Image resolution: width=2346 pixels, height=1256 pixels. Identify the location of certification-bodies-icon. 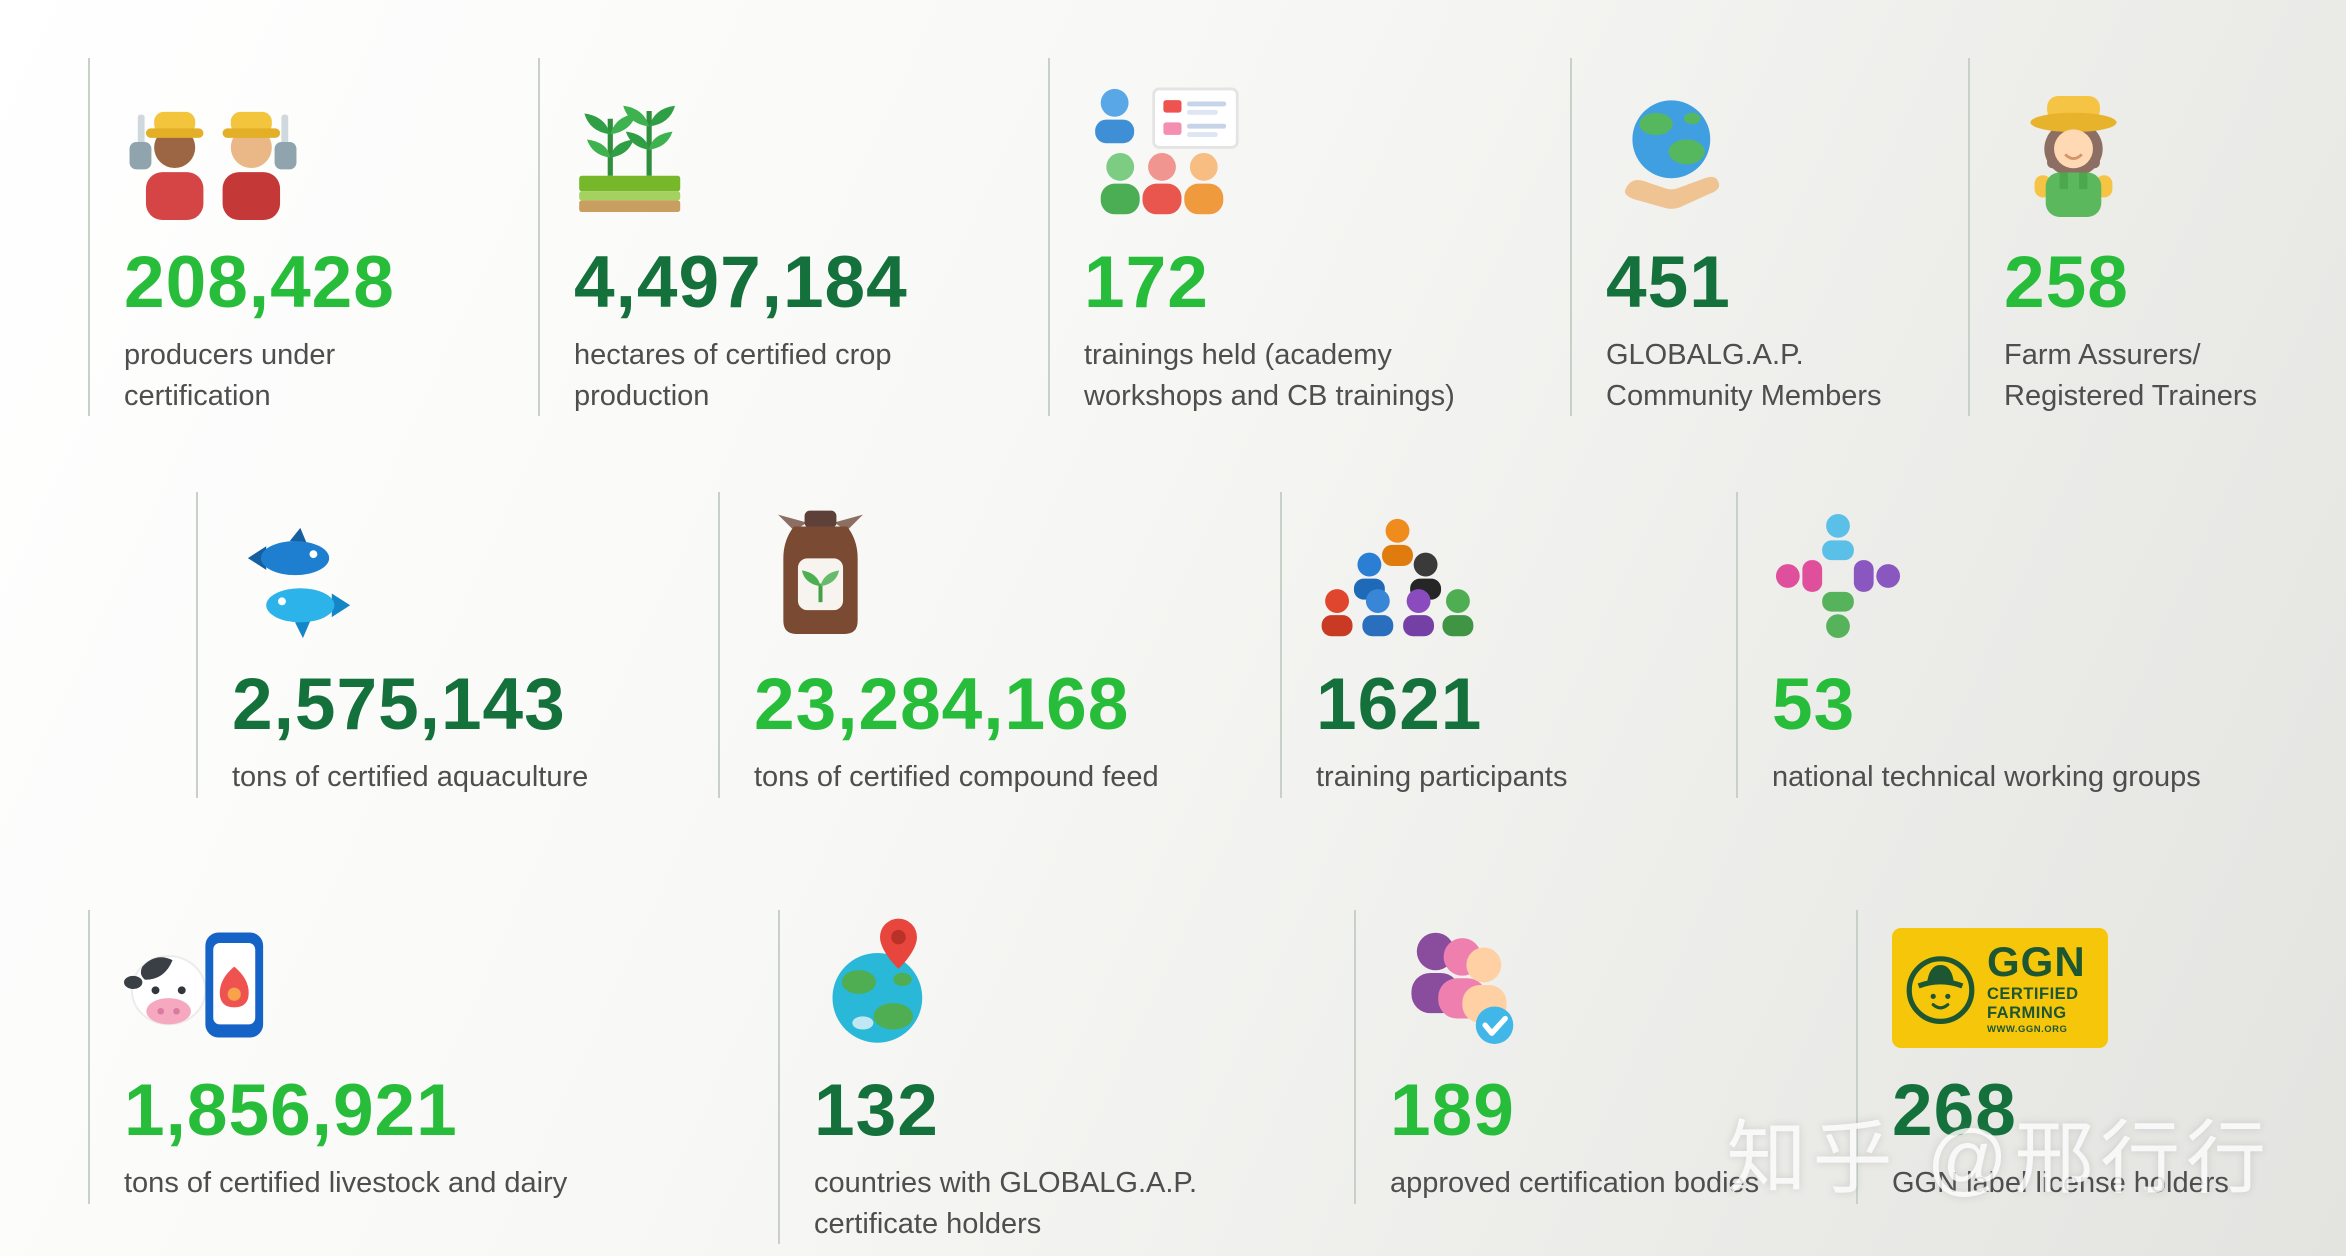
(1597, 979).